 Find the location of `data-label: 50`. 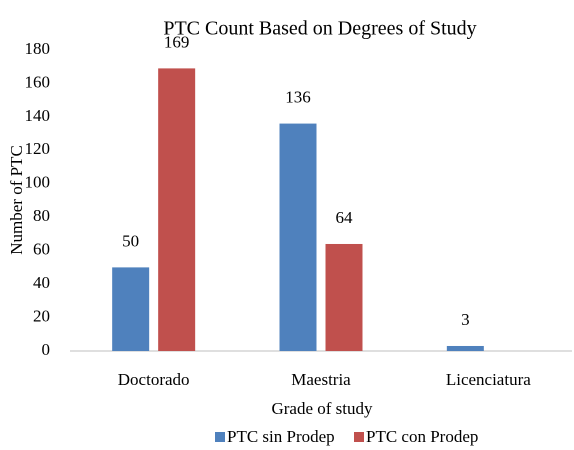

data-label: 50 is located at coordinates (130, 240).